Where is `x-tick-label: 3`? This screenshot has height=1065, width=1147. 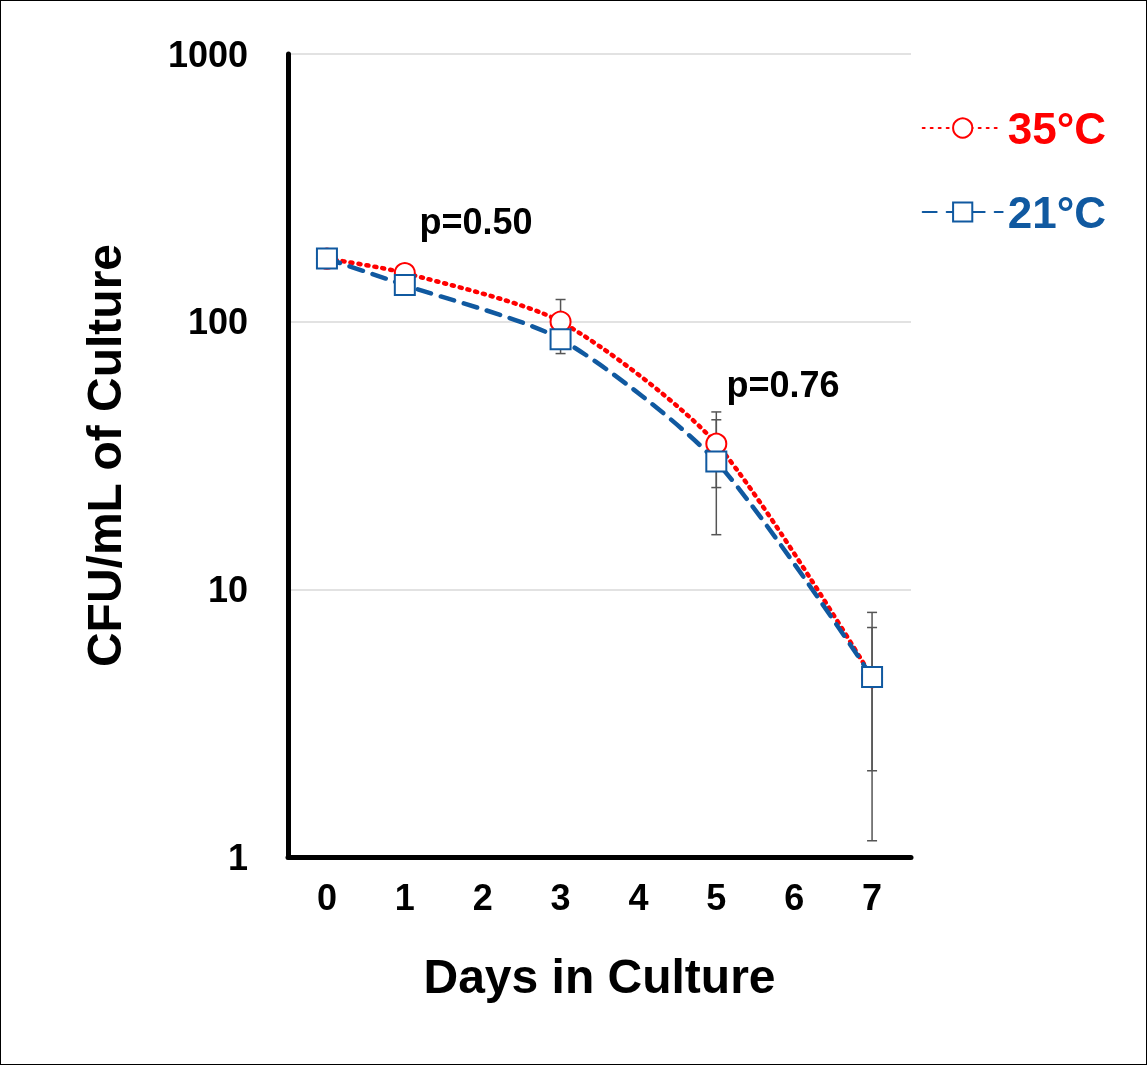 x-tick-label: 3 is located at coordinates (560, 897).